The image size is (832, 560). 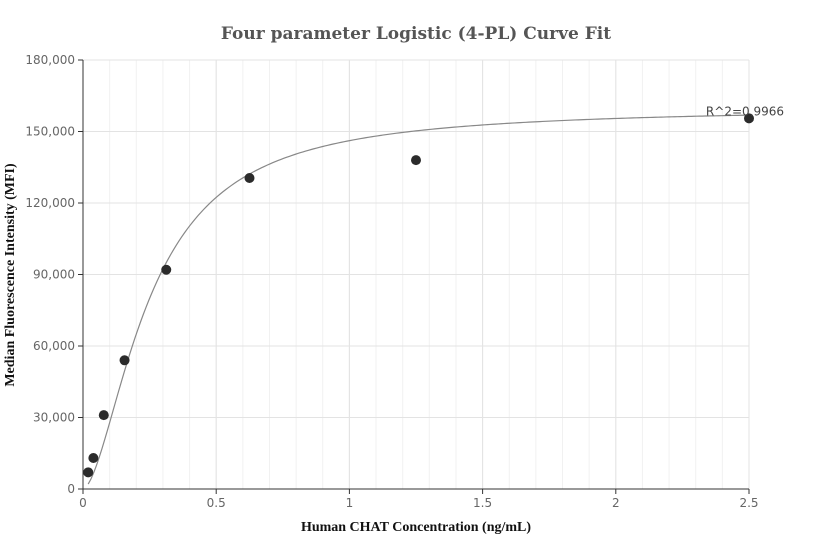 I want to click on y-tick-label: 60,000, so click(x=54, y=346).